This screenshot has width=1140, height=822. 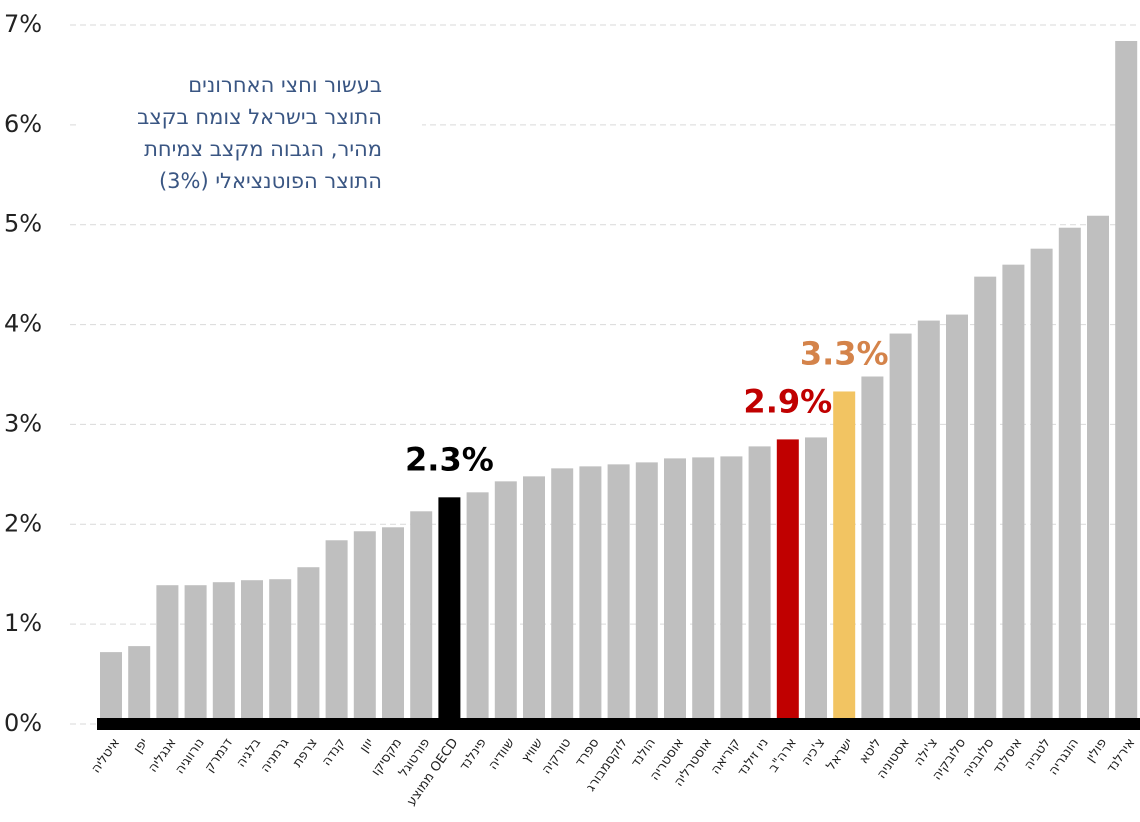 I want to click on x-tick-label: ישראל, so click(x=840, y=755).